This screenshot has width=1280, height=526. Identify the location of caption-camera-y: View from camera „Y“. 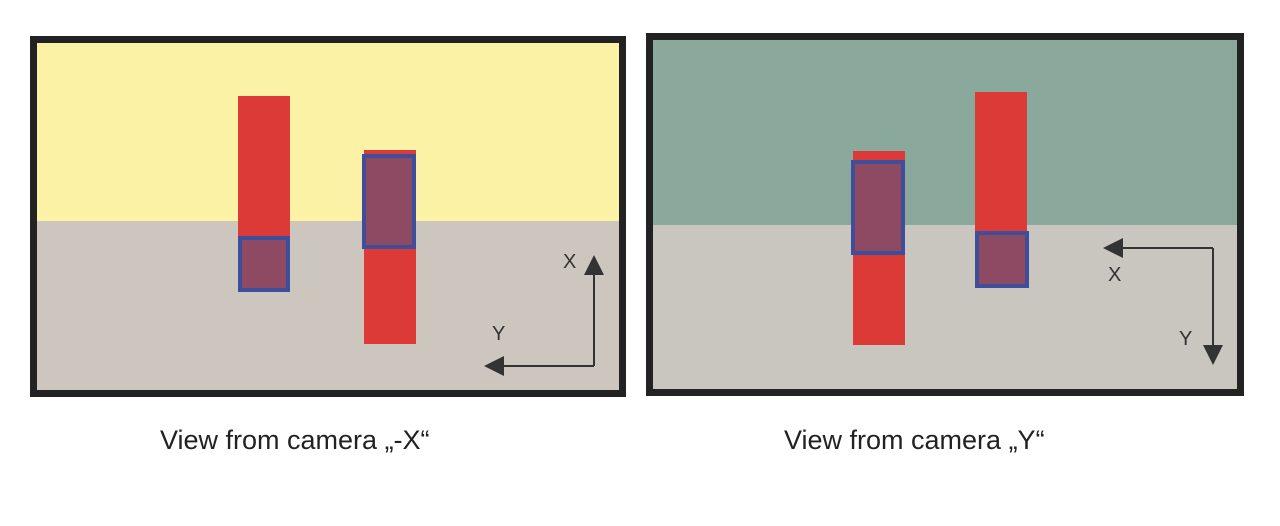
(914, 440).